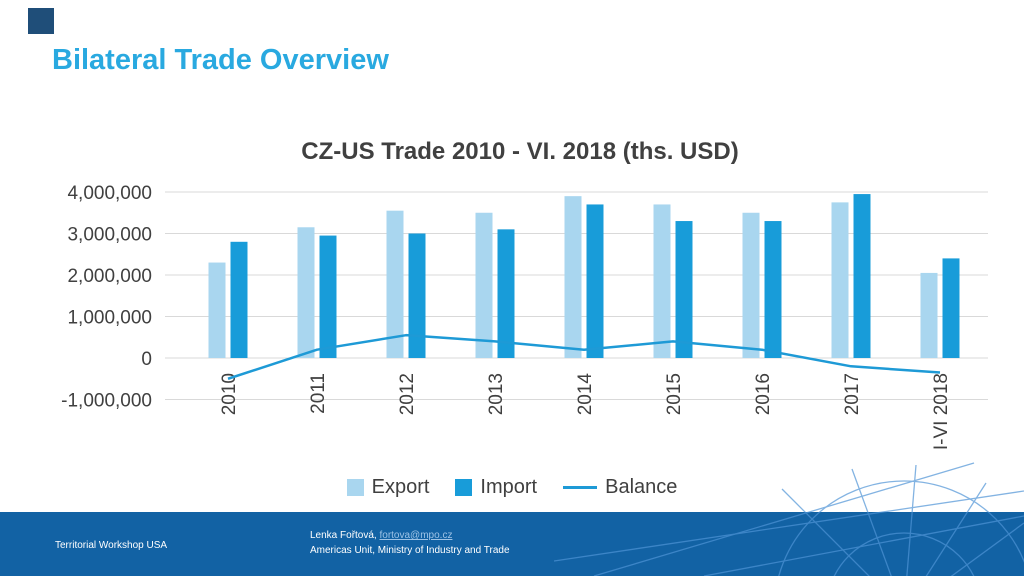 The width and height of the screenshot is (1024, 576). Describe the element at coordinates (106, 401) in the screenshot. I see `svg-text: -1,000,000` at that location.